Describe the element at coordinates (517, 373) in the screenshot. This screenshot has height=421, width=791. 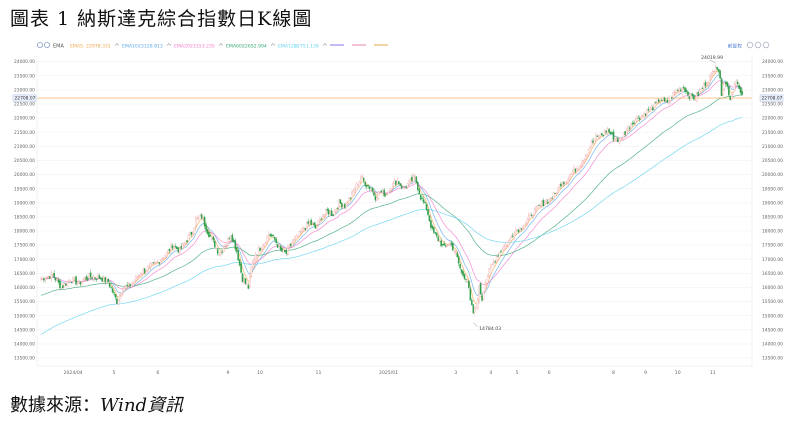
I see `x-tick-9: 5` at that location.